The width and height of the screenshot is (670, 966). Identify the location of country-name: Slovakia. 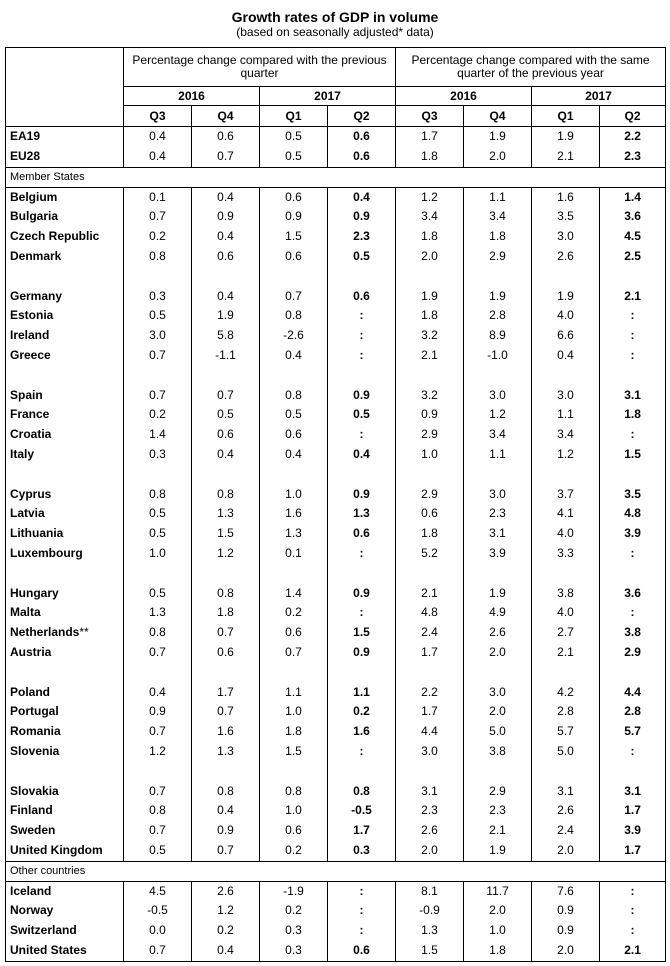
(34, 790).